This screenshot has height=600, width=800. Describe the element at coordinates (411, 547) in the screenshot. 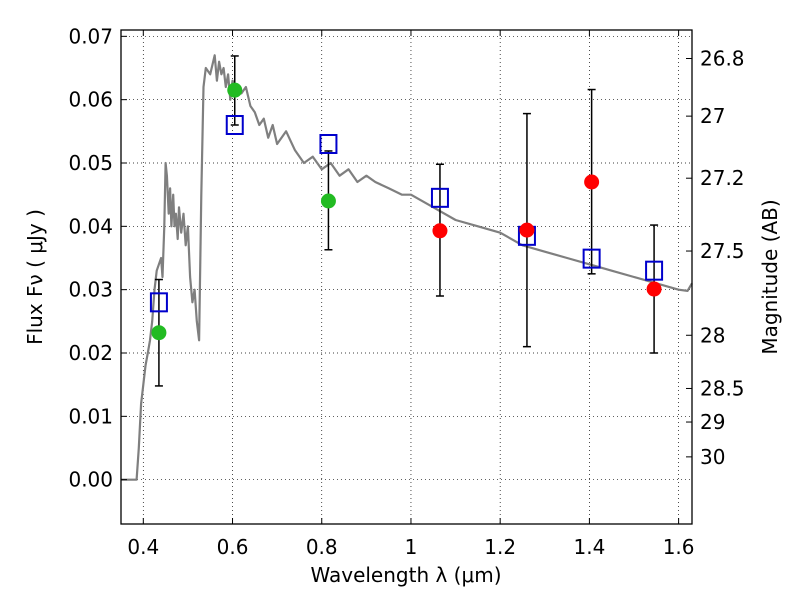

I see `x-tick-label: 1` at that location.